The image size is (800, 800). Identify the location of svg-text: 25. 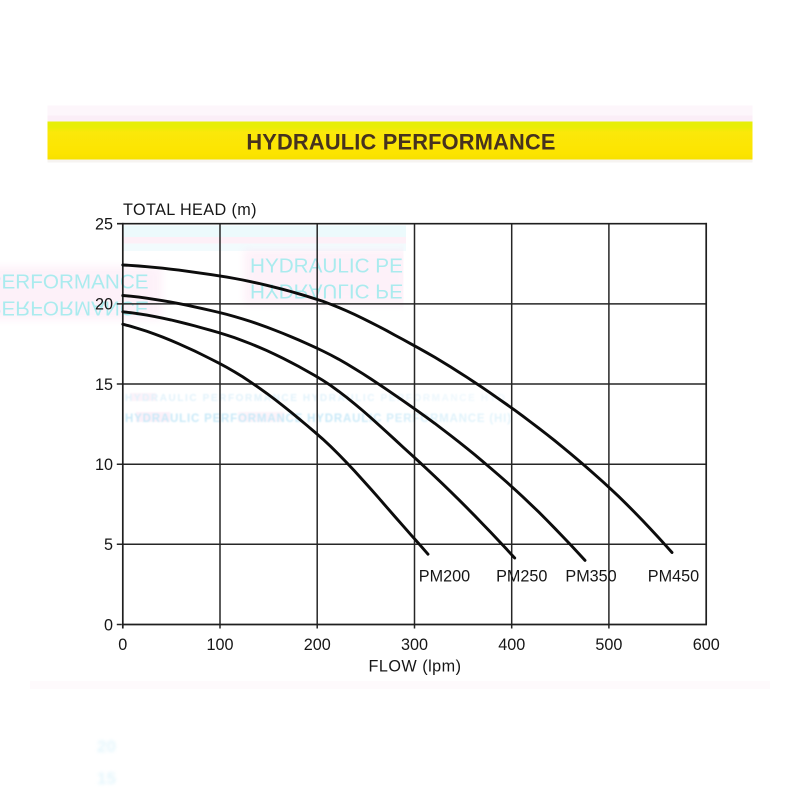
(104, 225).